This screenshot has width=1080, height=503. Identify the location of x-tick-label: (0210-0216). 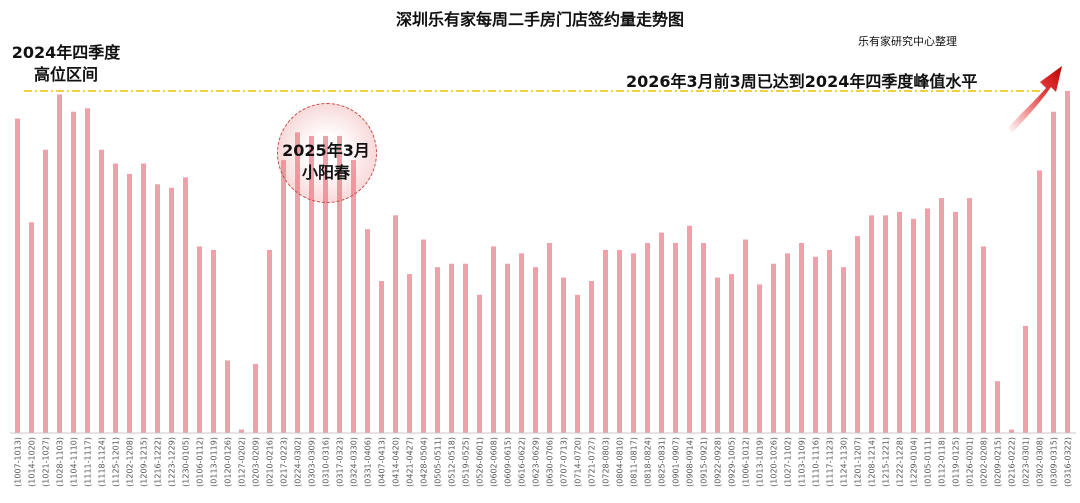
(270, 462).